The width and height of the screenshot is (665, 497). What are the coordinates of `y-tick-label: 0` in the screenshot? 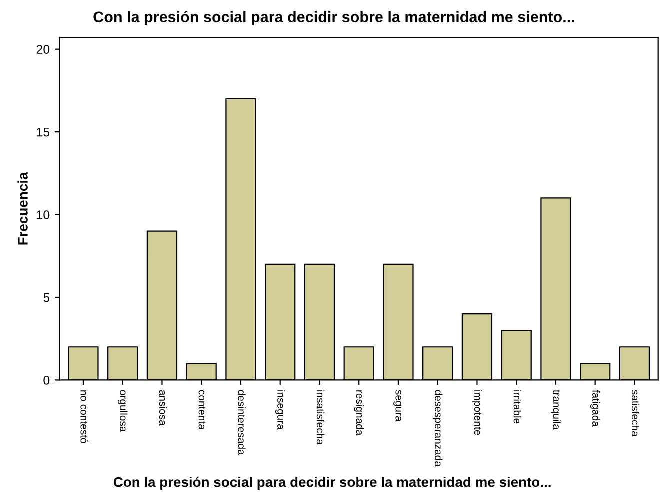 It's located at (47, 380).